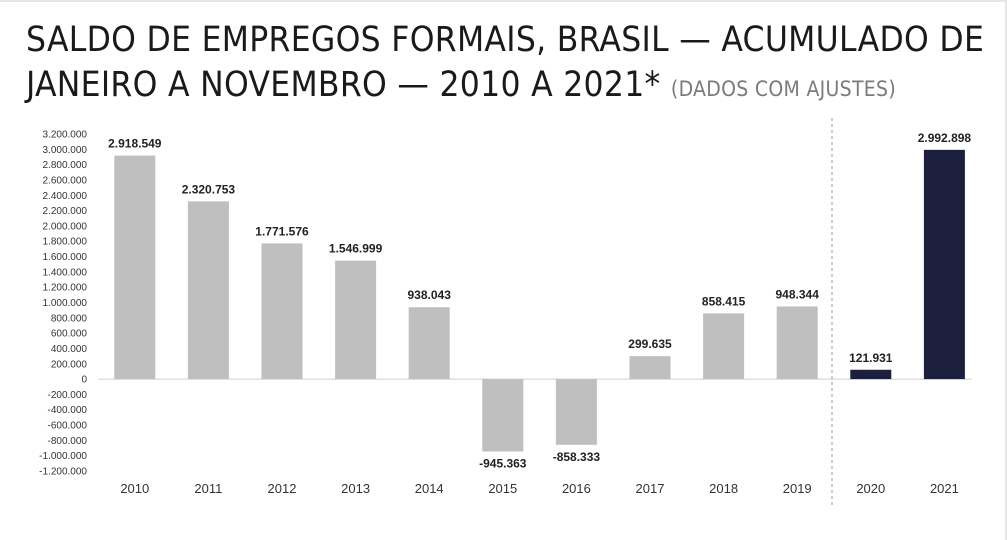 This screenshot has width=1007, height=540. Describe the element at coordinates (429, 488) in the screenshot. I see `x-tick-label-2014: 2014` at that location.